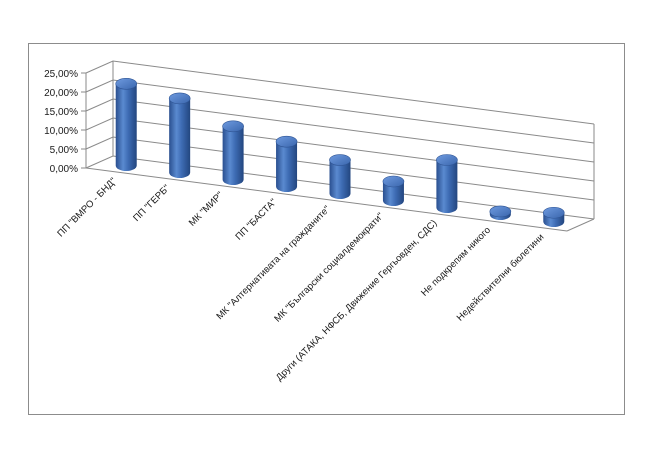  Describe the element at coordinates (86, 207) in the screenshot. I see `category-label: ПП "ВМРО - БНД"` at that location.